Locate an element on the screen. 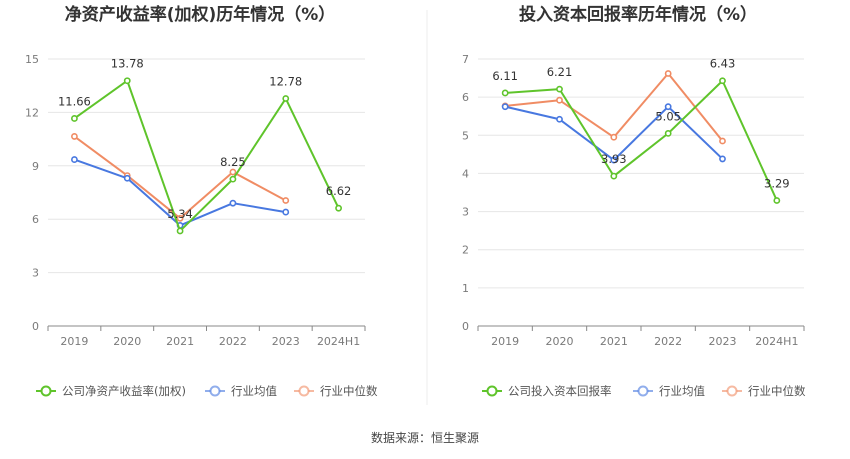  roe-y-tick-label: 9 is located at coordinates (35, 166).